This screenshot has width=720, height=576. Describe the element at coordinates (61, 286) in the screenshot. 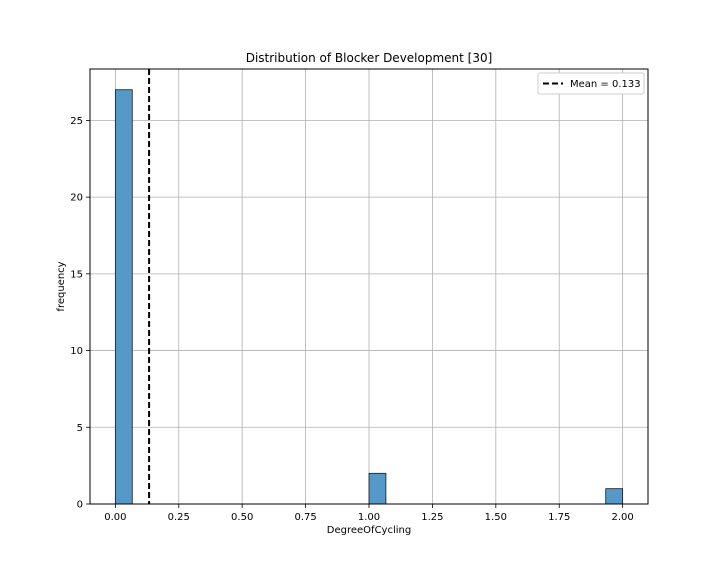

I see `y-axis-label: frequency` at that location.